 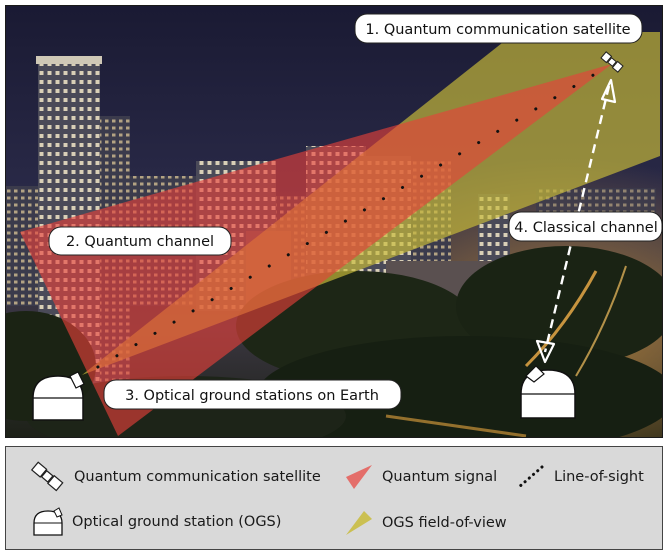 I want to click on legend-satellite-label: Quantum communication satellite, so click(x=197, y=477).